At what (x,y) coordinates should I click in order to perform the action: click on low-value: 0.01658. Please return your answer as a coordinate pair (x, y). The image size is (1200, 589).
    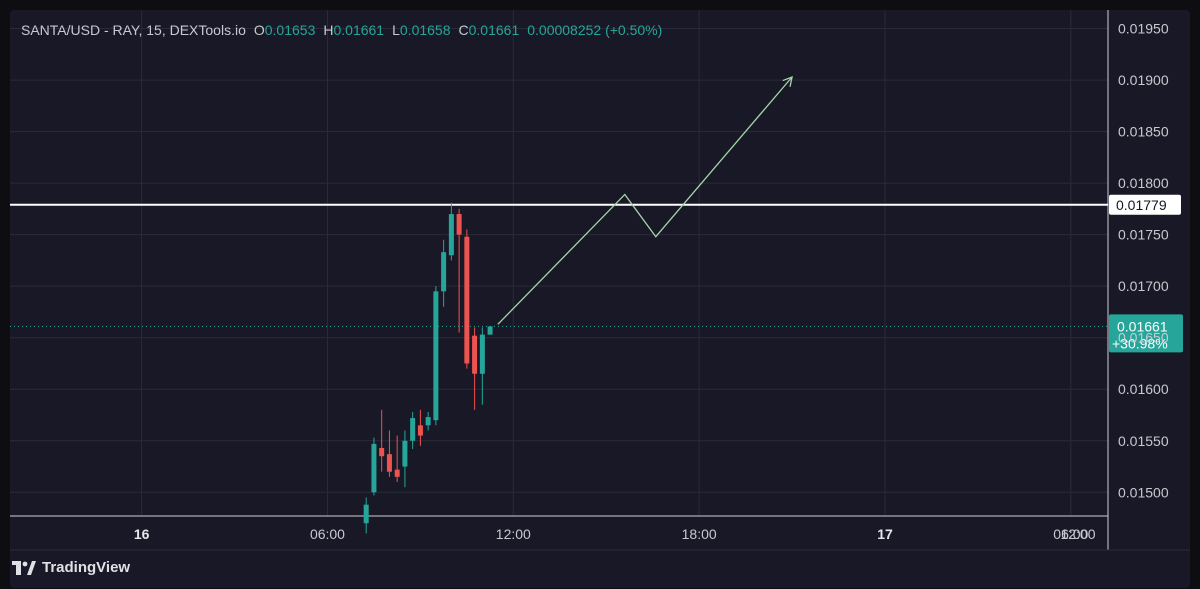
    Looking at the image, I should click on (425, 30).